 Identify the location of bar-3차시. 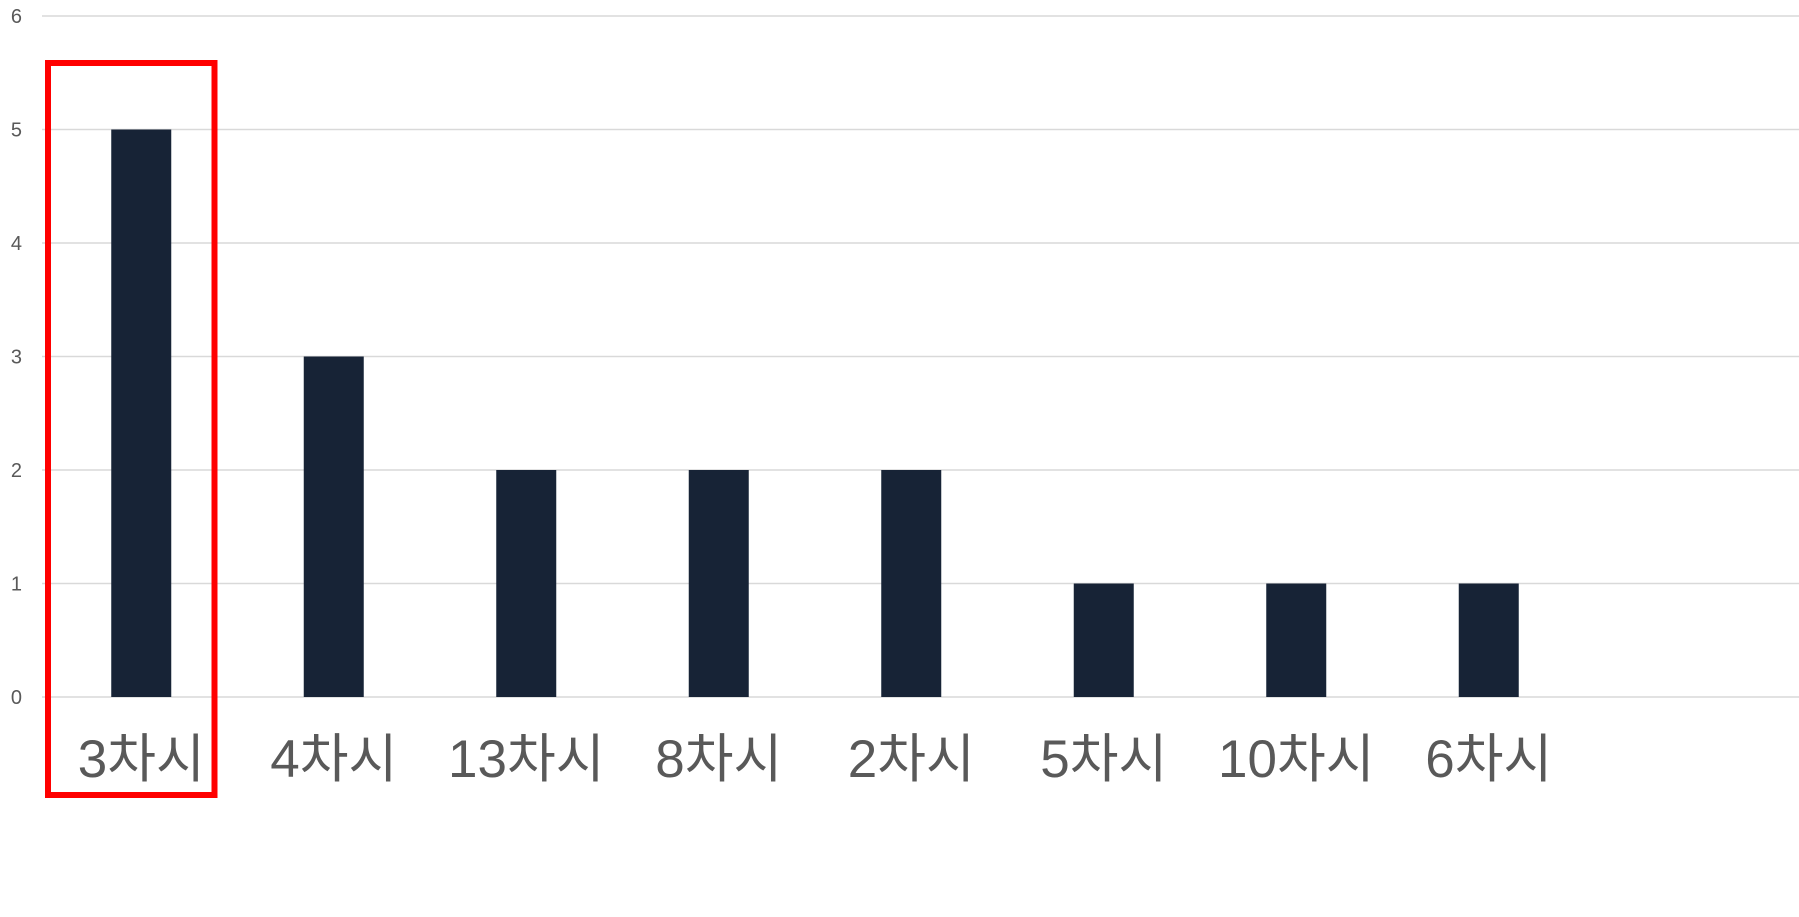
(141, 413).